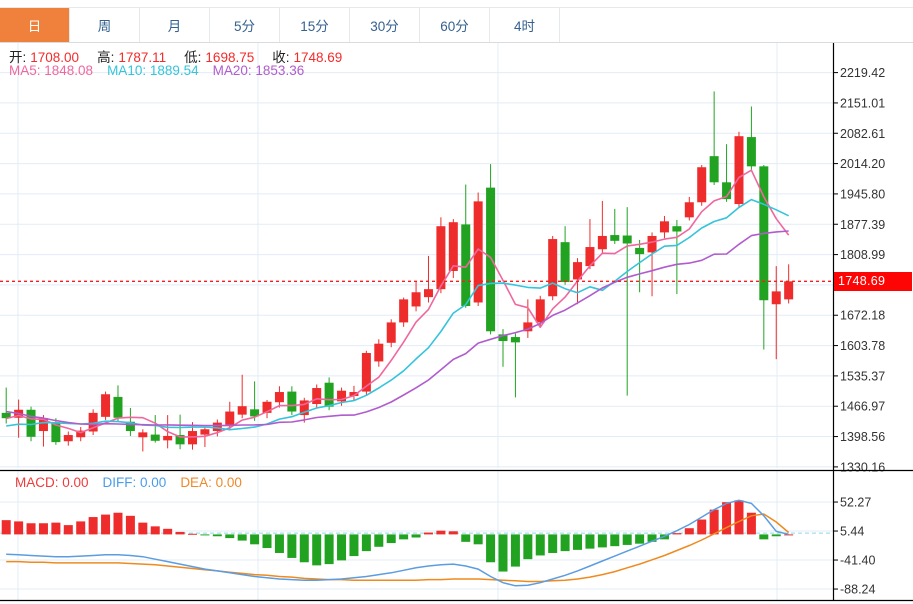  Describe the element at coordinates (455, 25) in the screenshot. I see `tab-period-6: 60分` at that location.